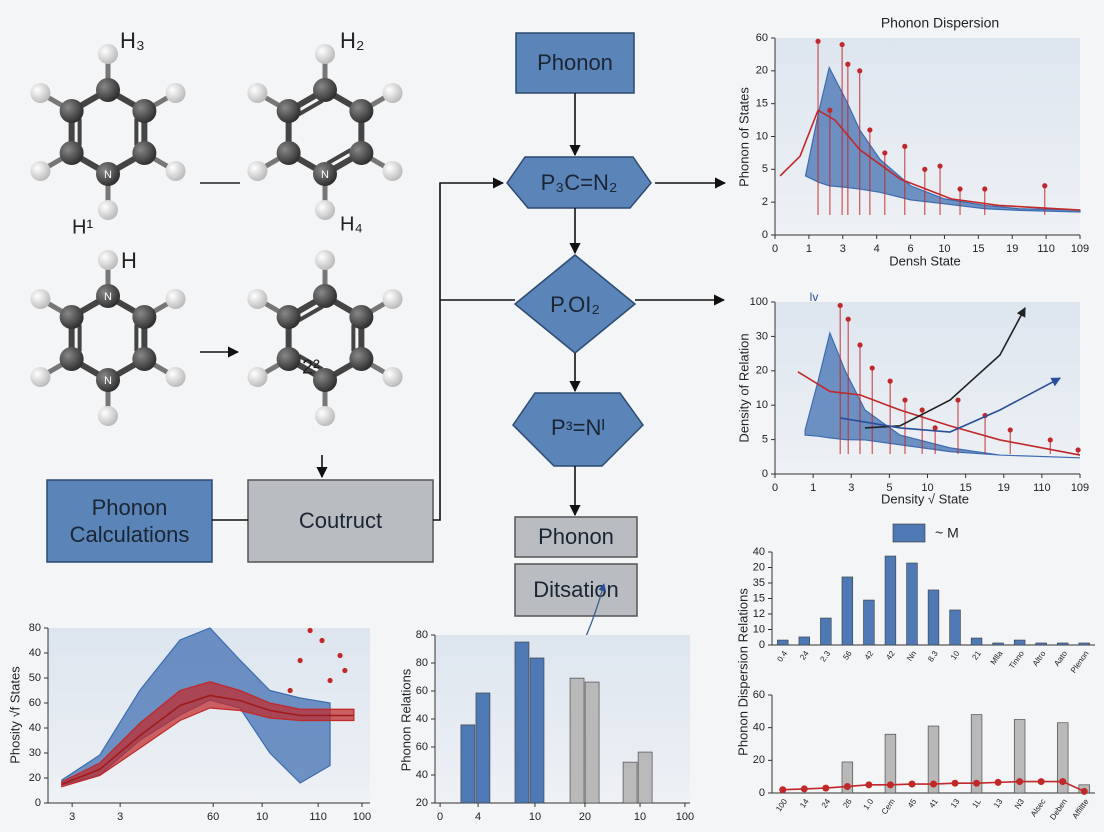 The width and height of the screenshot is (1104, 832). I want to click on x-tick-label: 14, so click(804, 803).